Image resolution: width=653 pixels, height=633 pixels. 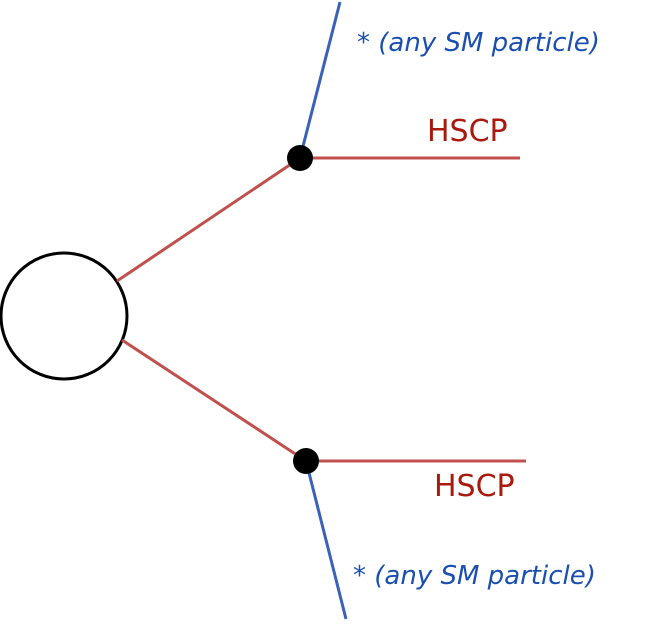 What do you see at coordinates (208, 219) in the screenshot?
I see `upper-propagator` at bounding box center [208, 219].